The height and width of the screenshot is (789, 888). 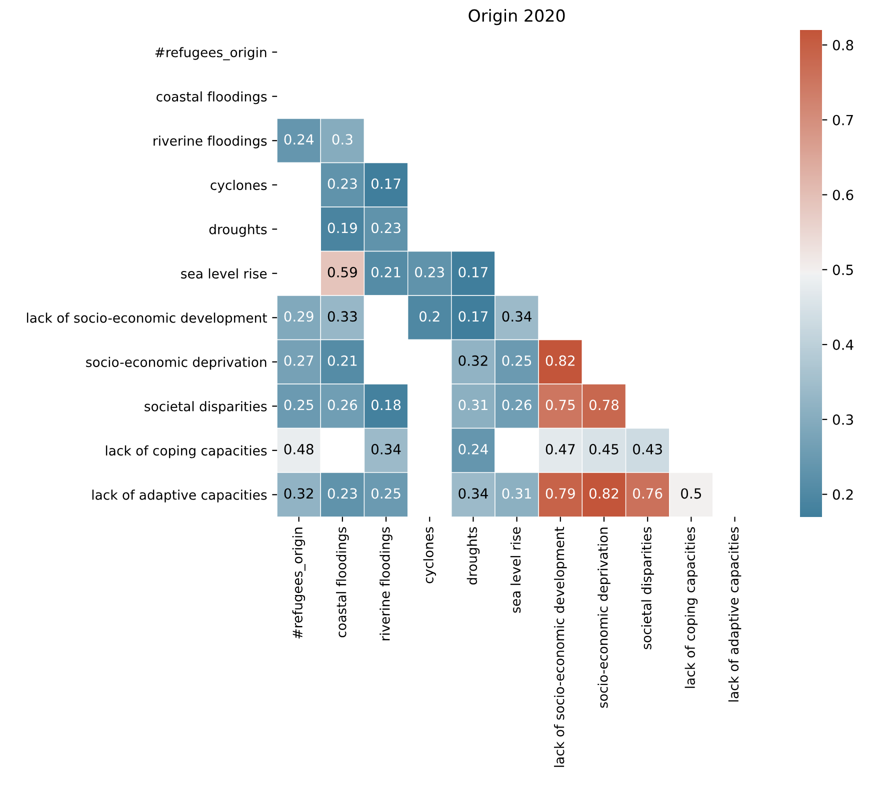 I want to click on data-label: 0.76, so click(x=647, y=493).